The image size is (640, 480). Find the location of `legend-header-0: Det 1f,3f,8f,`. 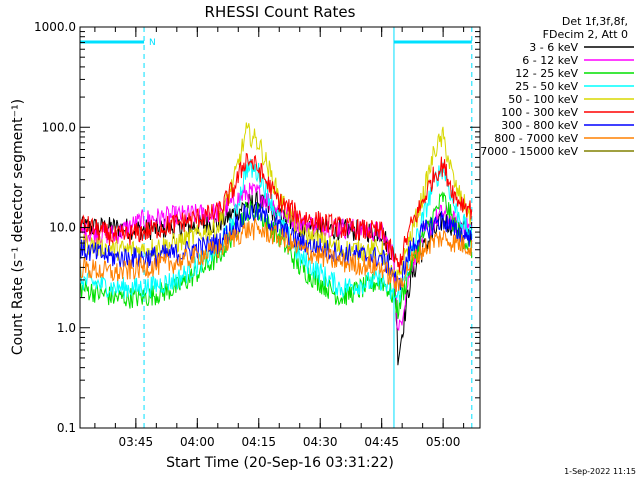

legend-header-0: Det 1f,3f,8f, is located at coordinates (595, 21).